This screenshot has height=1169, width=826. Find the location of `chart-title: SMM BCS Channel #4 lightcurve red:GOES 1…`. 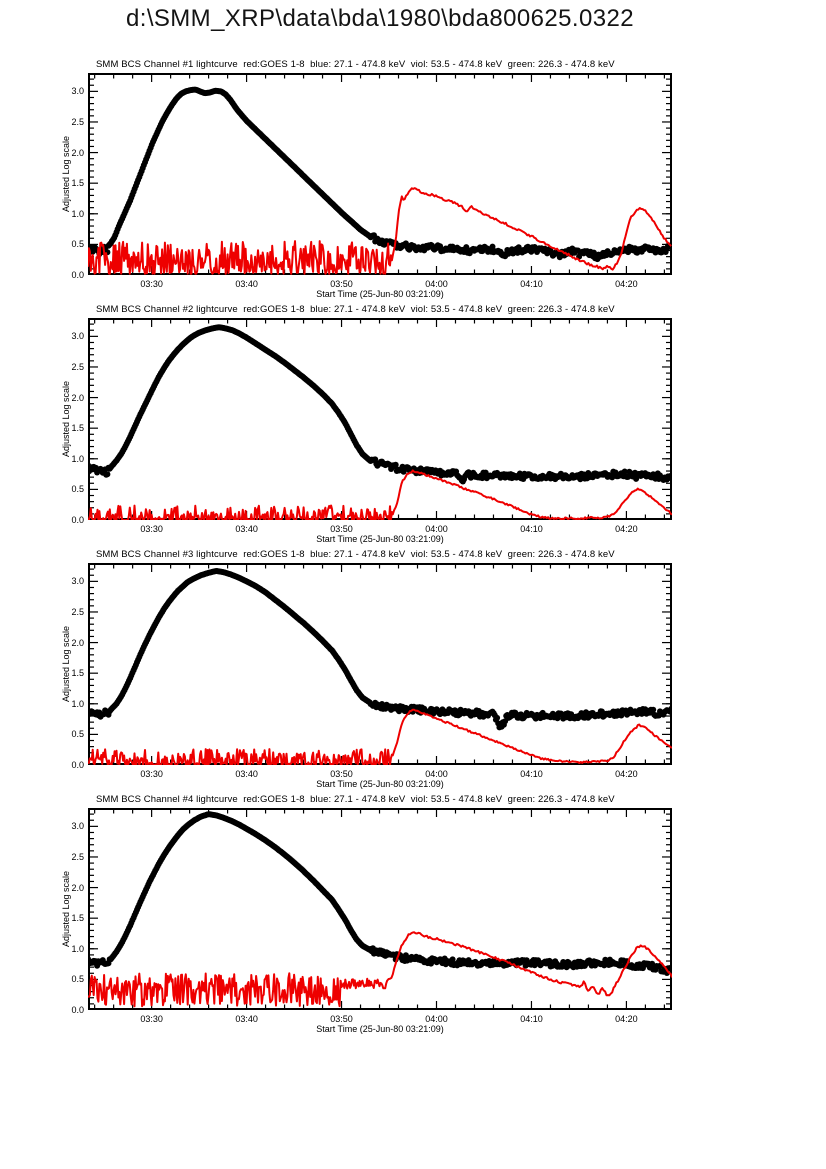

chart-title: SMM BCS Channel #4 lightcurve red:GOES 1… is located at coordinates (355, 799).